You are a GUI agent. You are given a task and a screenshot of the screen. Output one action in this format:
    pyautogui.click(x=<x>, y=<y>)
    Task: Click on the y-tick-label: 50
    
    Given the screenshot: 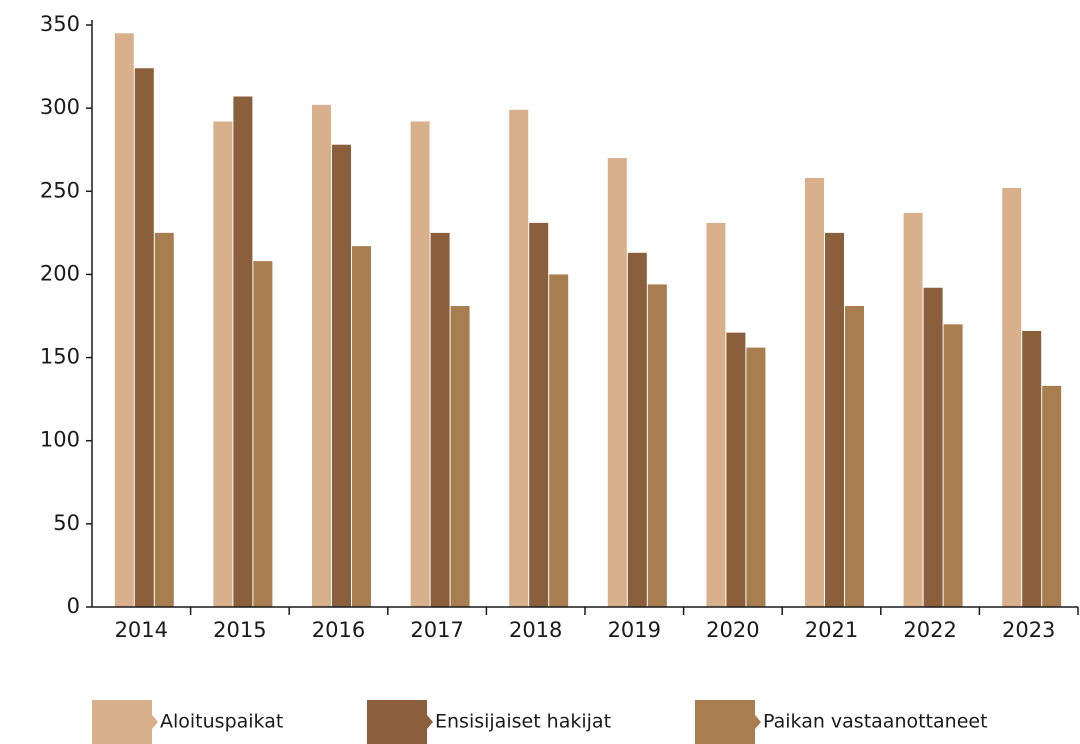 What is the action you would take?
    pyautogui.click(x=66, y=523)
    